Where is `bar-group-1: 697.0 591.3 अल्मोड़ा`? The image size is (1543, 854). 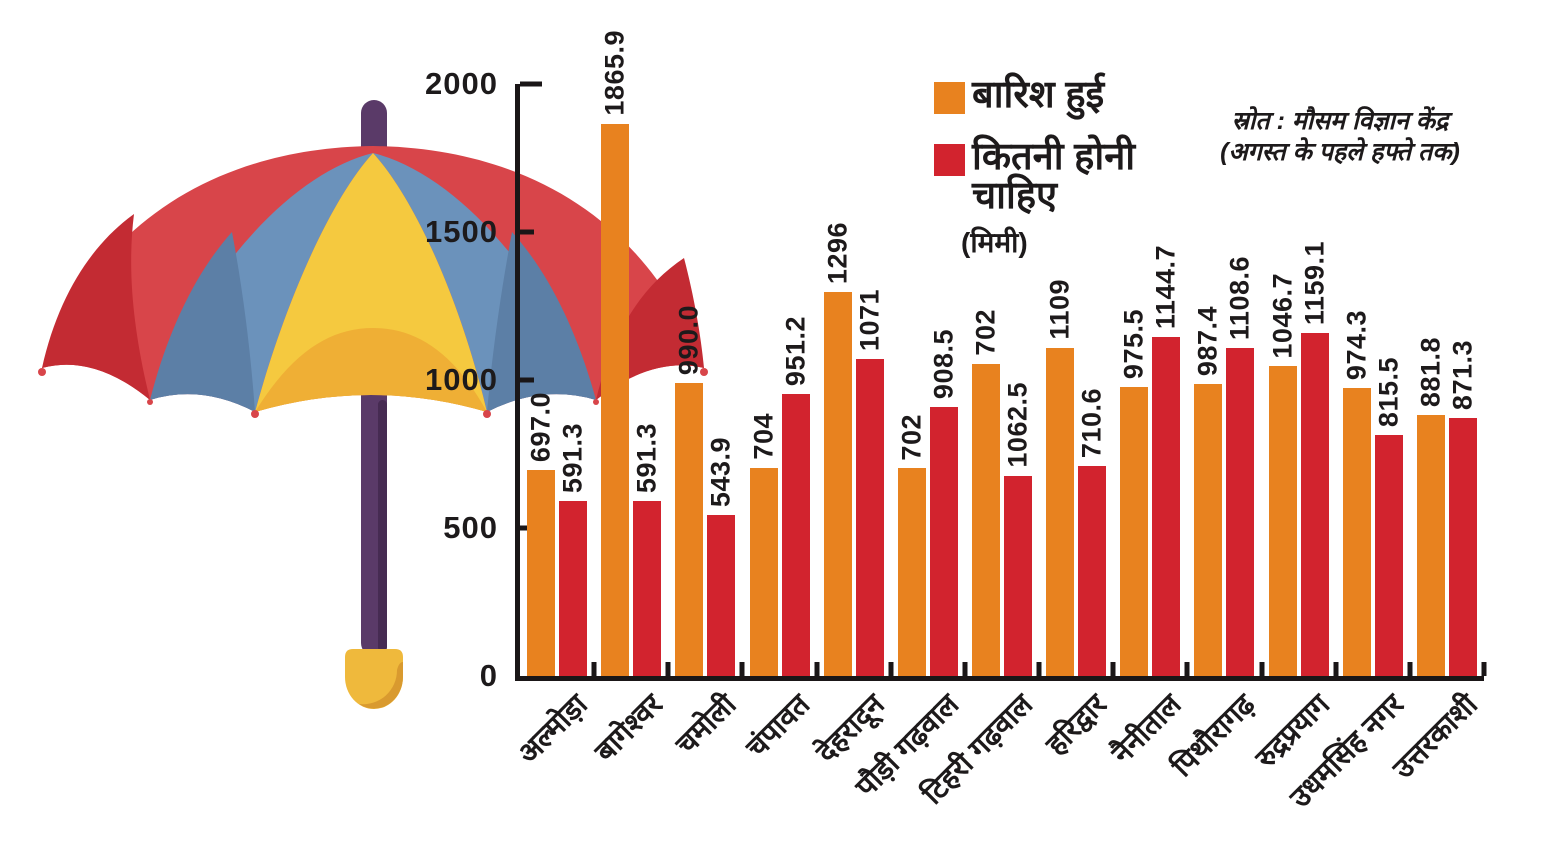 bar-group-1: 697.0 591.3 अल्मोड़ा is located at coordinates (553, 427).